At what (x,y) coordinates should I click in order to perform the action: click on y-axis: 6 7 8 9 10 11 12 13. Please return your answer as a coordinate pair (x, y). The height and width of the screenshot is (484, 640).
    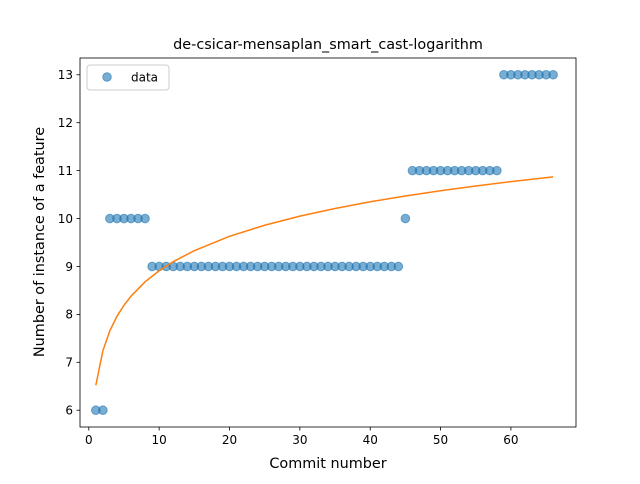
    Looking at the image, I should click on (69, 243).